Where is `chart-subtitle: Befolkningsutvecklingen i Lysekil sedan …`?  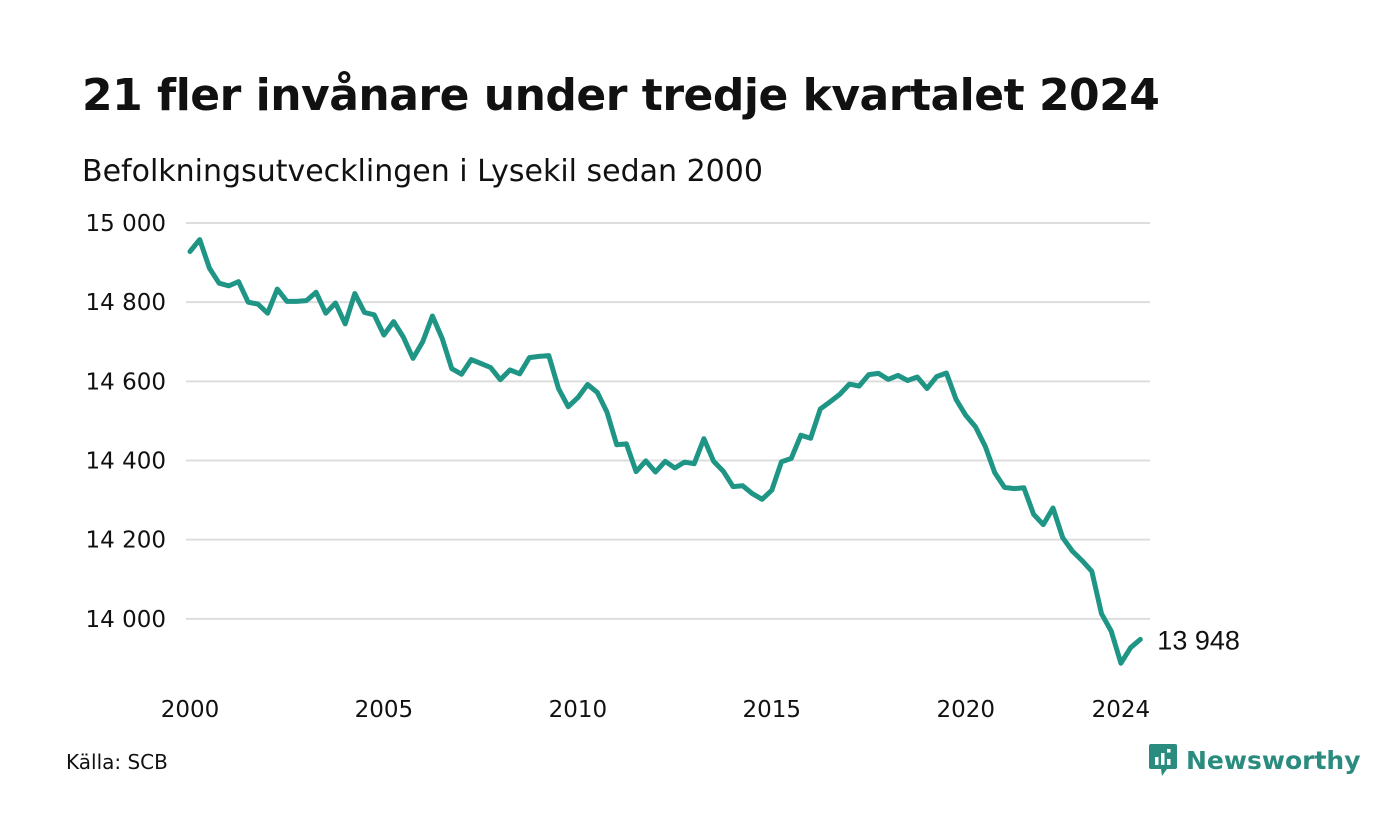 chart-subtitle: Befolkningsutvecklingen i Lysekil sedan … is located at coordinates (422, 171).